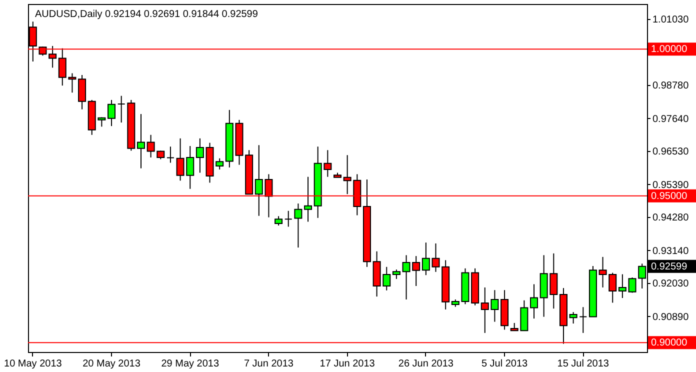 The image size is (696, 372). What do you see at coordinates (504, 364) in the screenshot?
I see `x-tick-label: 5 Jul 2013` at bounding box center [504, 364].